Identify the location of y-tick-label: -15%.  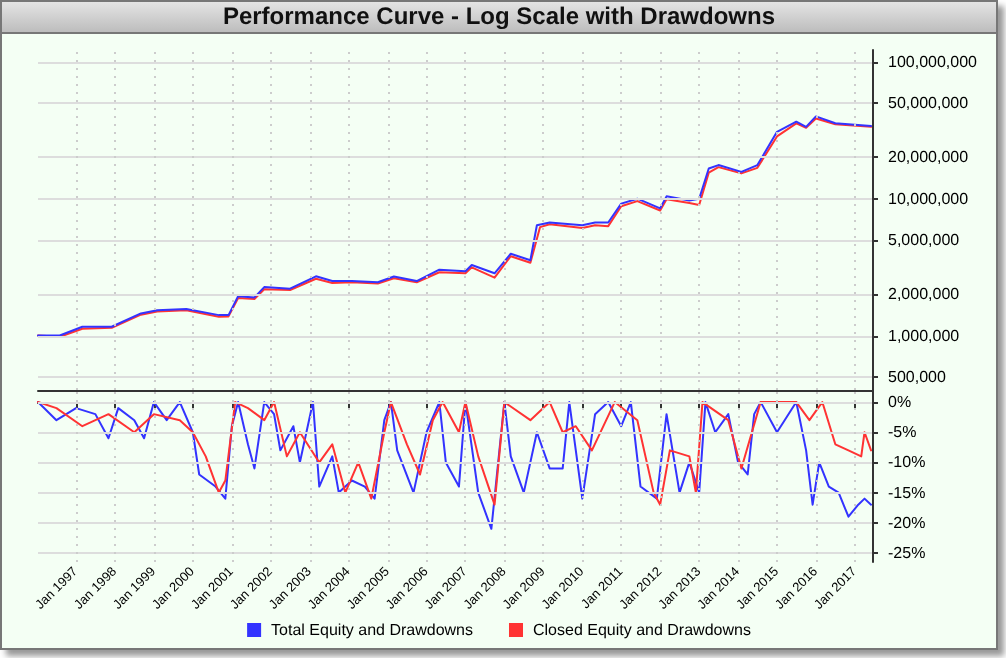
(907, 492).